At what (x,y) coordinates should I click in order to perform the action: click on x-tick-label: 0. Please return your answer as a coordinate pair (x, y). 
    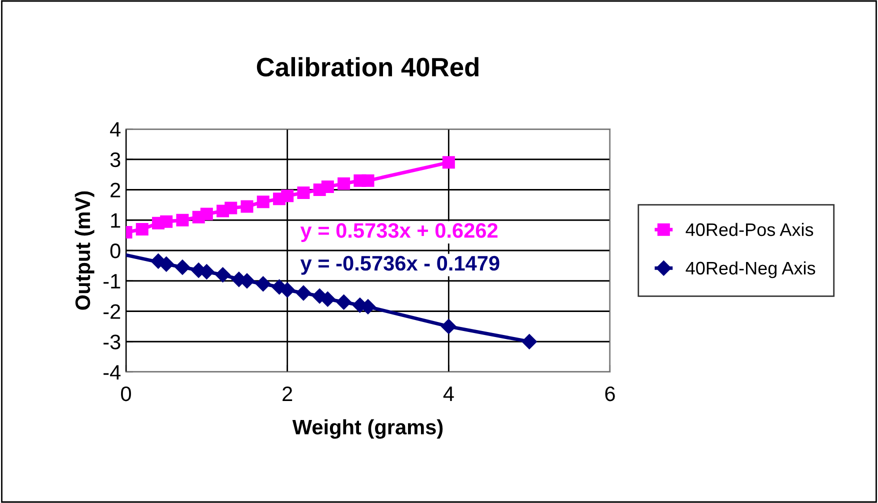
    Looking at the image, I should click on (126, 394).